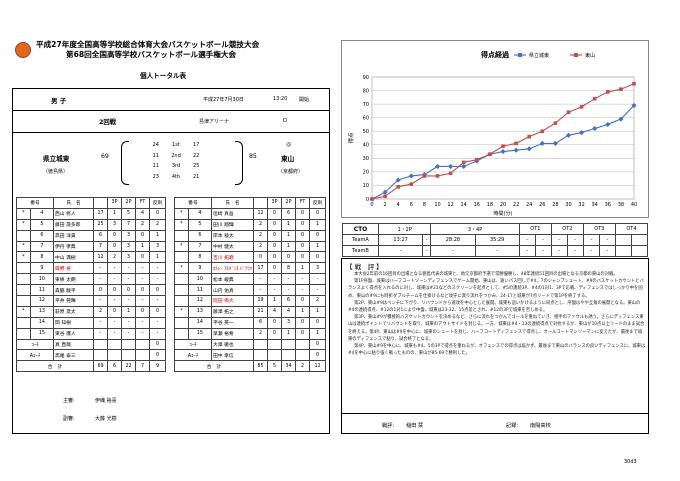 This screenshot has height=481, width=680. What do you see at coordinates (199, 279) in the screenshot?
I see `player-number: 10` at bounding box center [199, 279].